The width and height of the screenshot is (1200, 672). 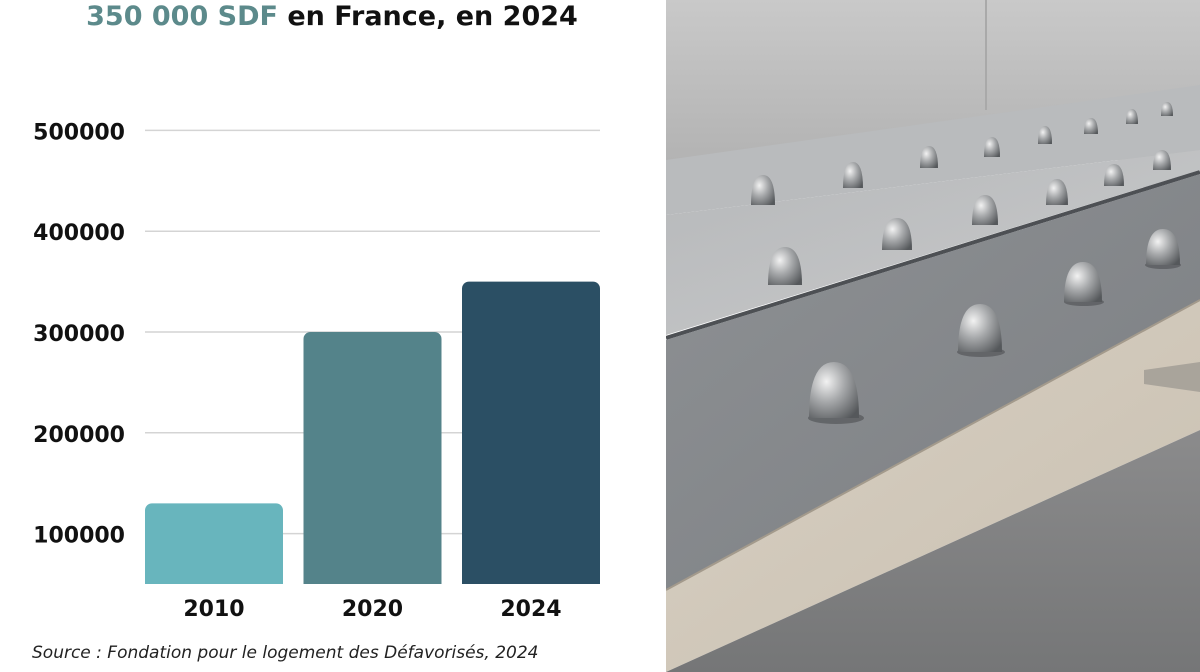 I want to click on y-tick-labels: 100000 200000 300000 400000 500000, so click(x=79, y=334).